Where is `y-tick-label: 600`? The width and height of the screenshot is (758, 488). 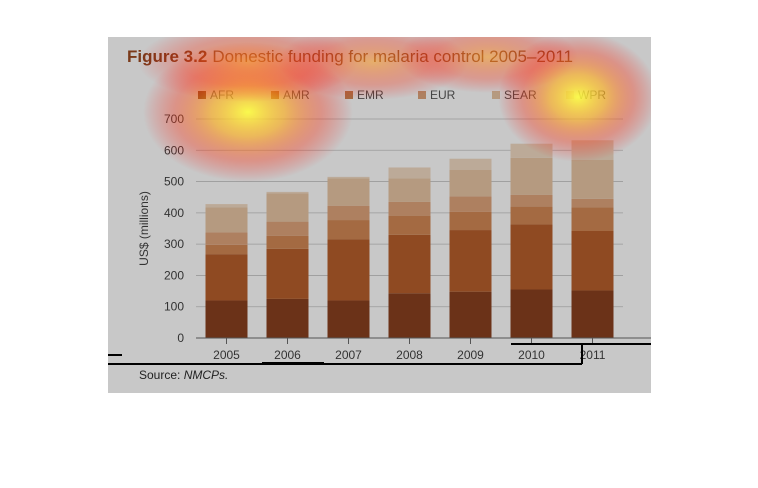 y-tick-label: 600 is located at coordinates (174, 150).